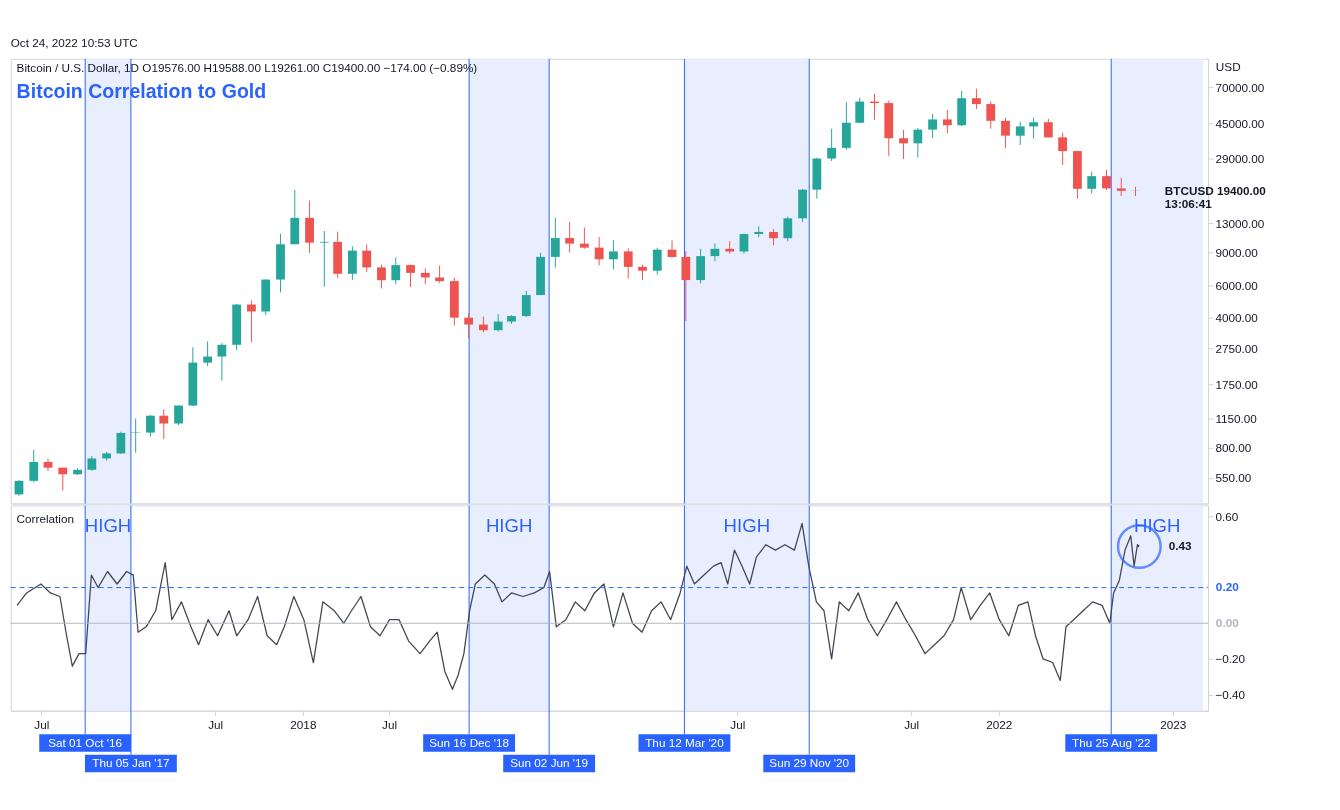 The width and height of the screenshot is (1340, 810). Describe the element at coordinates (74, 43) in the screenshot. I see `text: Oct 24, 2022 10:53 UTC` at that location.